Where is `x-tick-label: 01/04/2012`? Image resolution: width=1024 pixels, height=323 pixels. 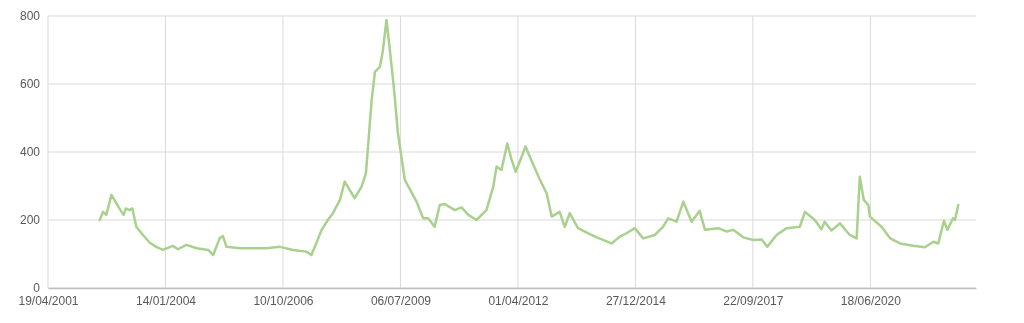
x-tick-label: 01/04/2012 is located at coordinates (518, 300).